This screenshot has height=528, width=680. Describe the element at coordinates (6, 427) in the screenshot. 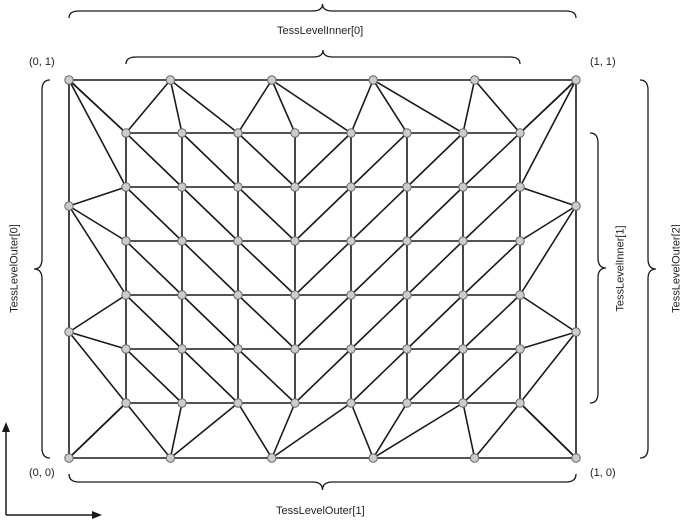

I see `axis-v-arrowhead` at that location.